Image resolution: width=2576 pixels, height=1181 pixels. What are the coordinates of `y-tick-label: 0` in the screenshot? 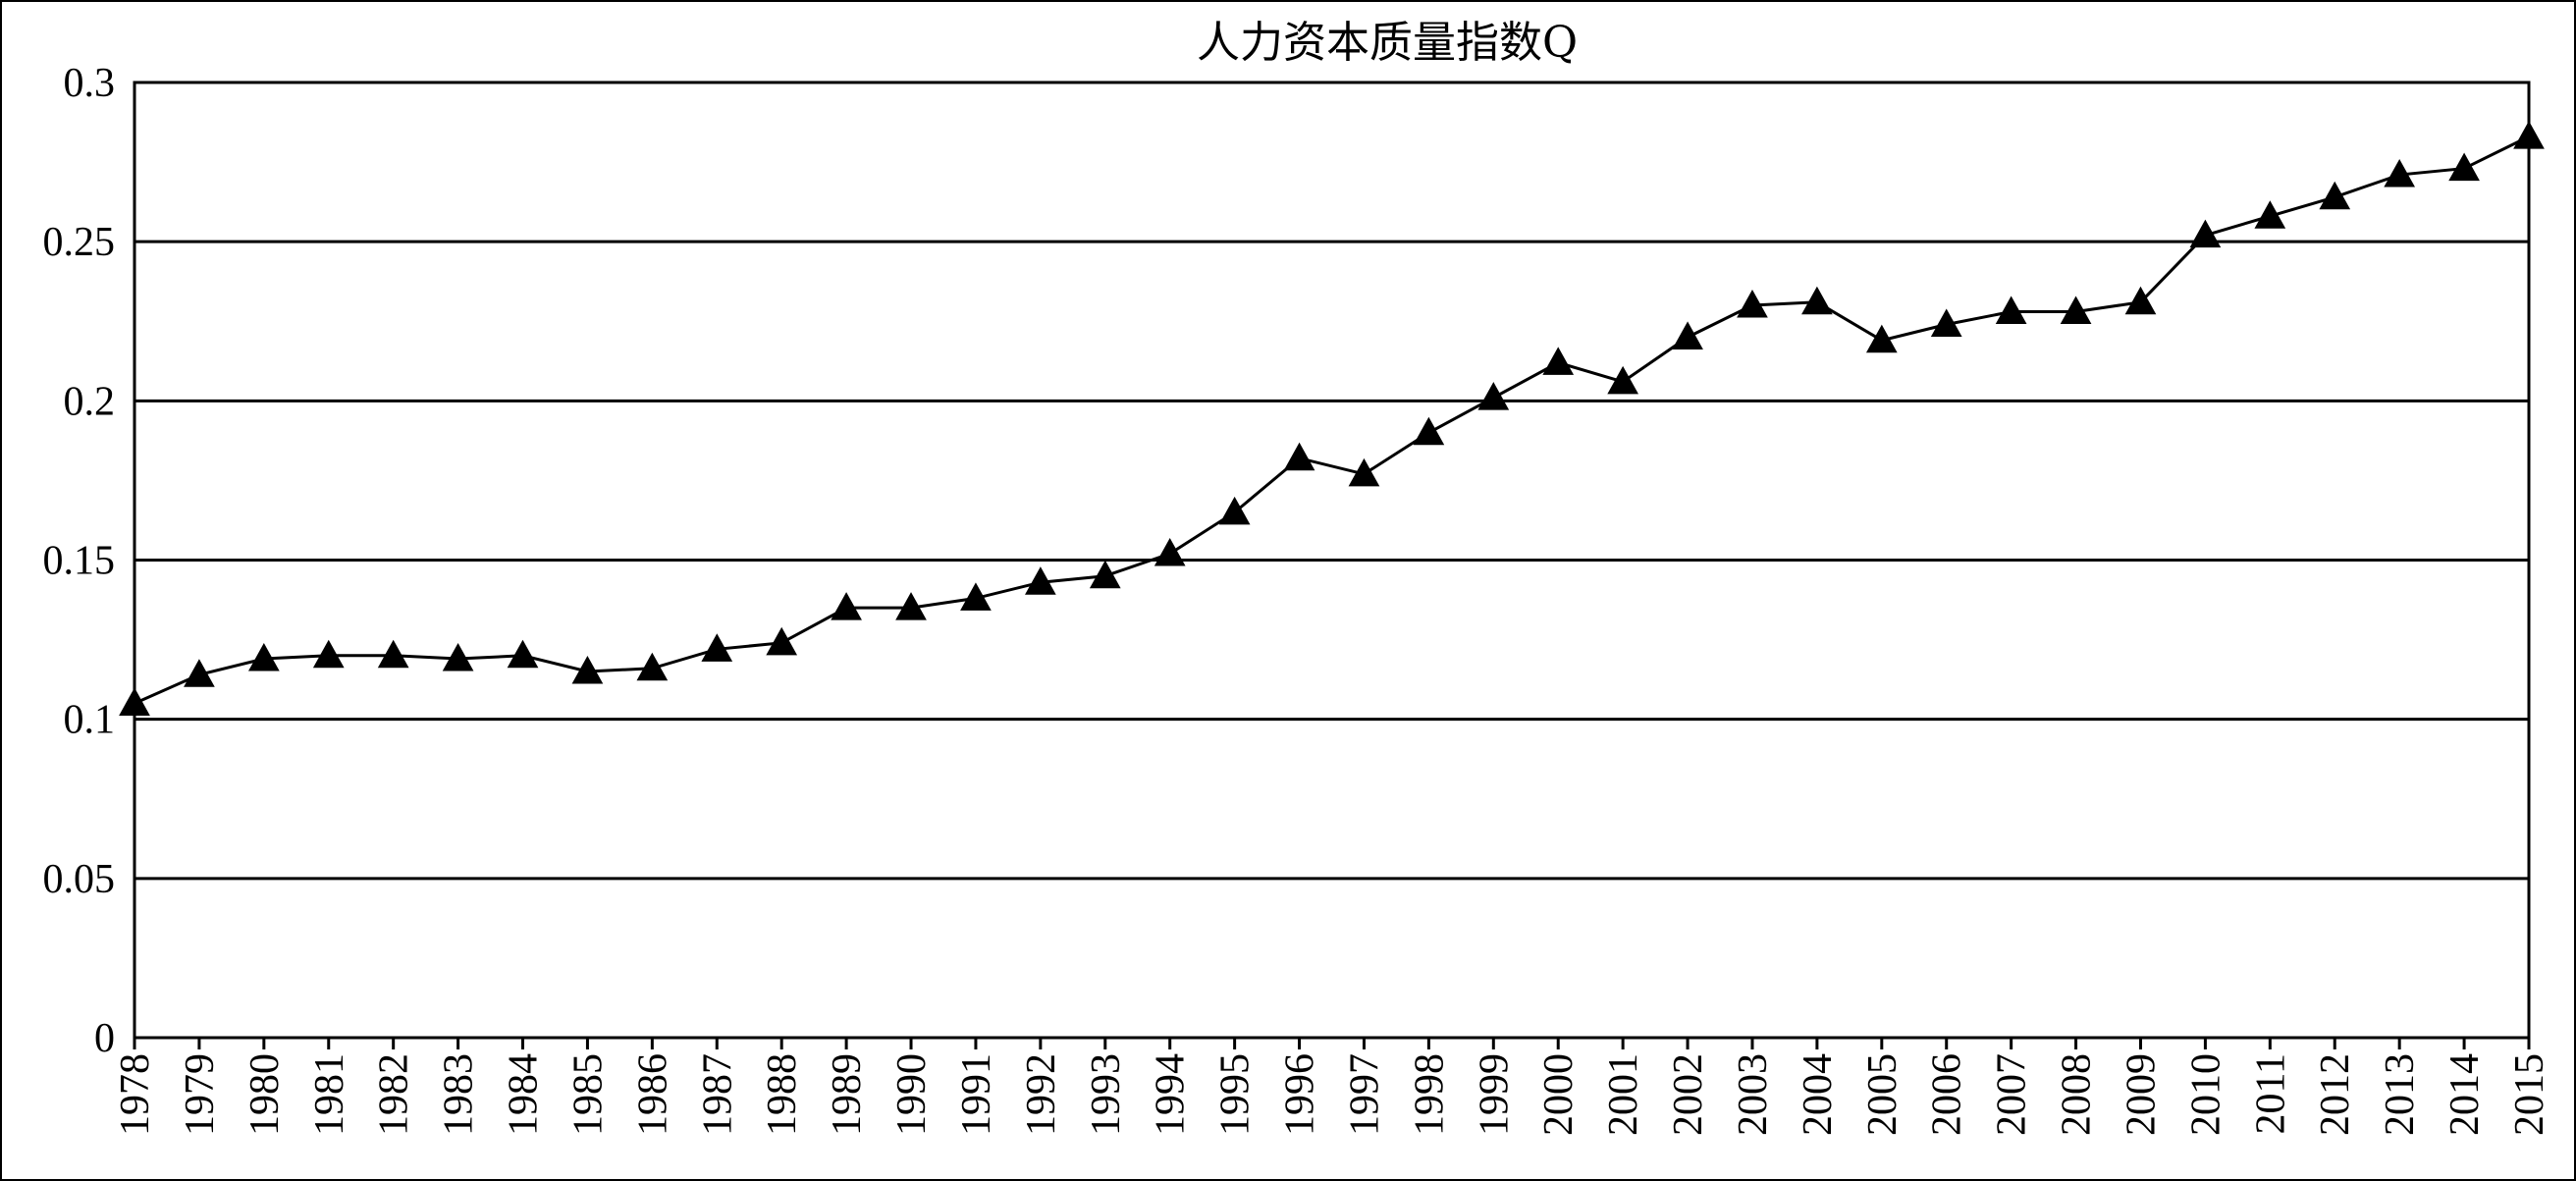 It's located at (104, 1038).